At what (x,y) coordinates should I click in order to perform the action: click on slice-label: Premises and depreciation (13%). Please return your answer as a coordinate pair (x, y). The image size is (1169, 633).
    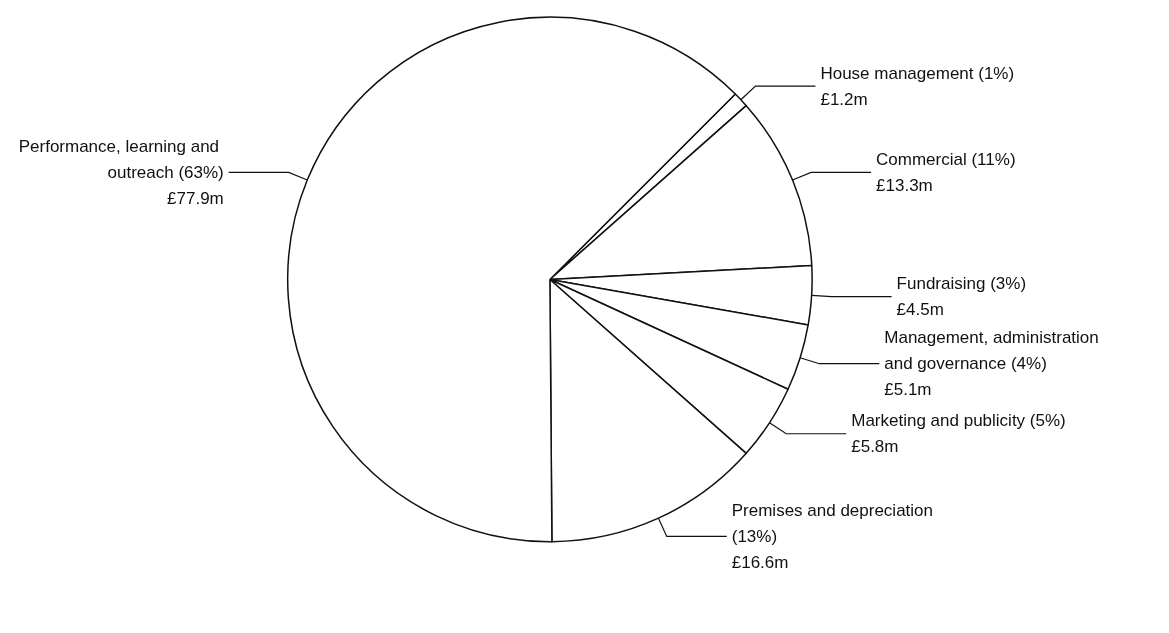
    Looking at the image, I should click on (834, 523).